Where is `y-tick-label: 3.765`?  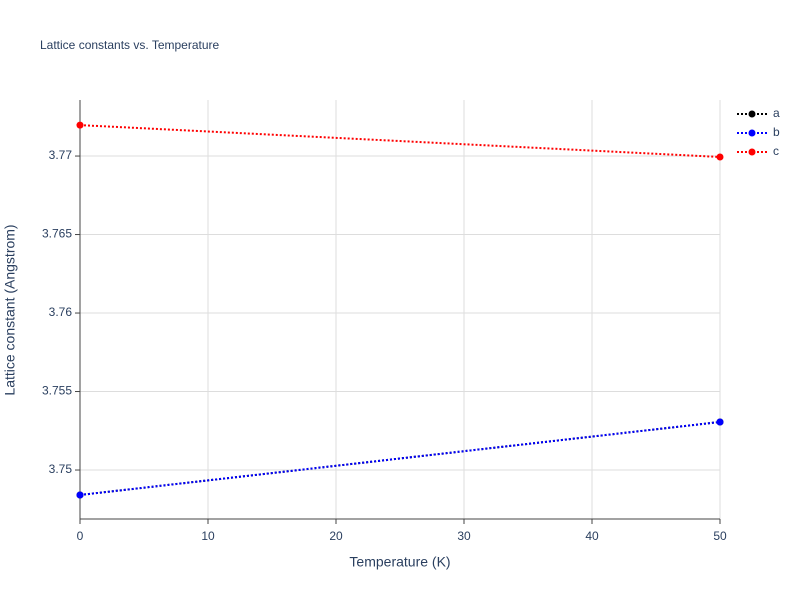
y-tick-label: 3.765 is located at coordinates (57, 234).